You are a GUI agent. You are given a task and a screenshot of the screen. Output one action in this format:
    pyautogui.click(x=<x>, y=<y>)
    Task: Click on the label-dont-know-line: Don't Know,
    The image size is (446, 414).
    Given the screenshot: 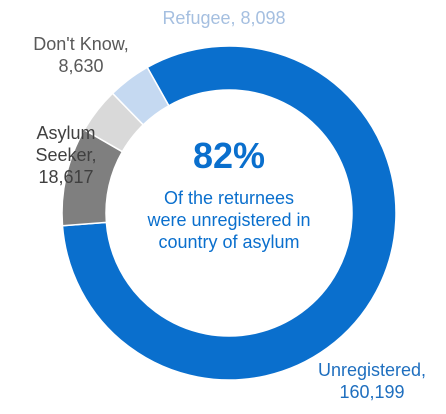 What is the action you would take?
    pyautogui.click(x=81, y=44)
    